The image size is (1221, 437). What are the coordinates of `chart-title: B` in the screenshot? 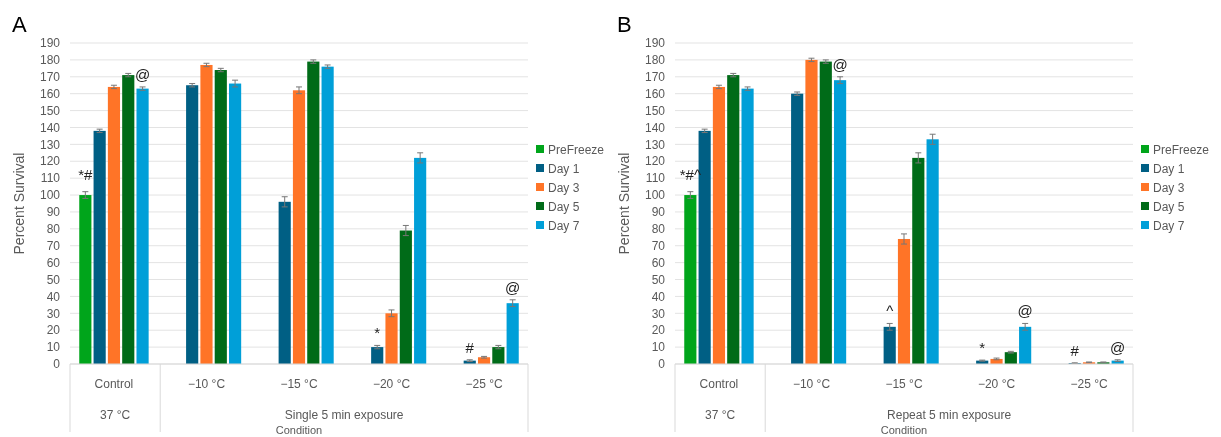 It's located at (624, 24).